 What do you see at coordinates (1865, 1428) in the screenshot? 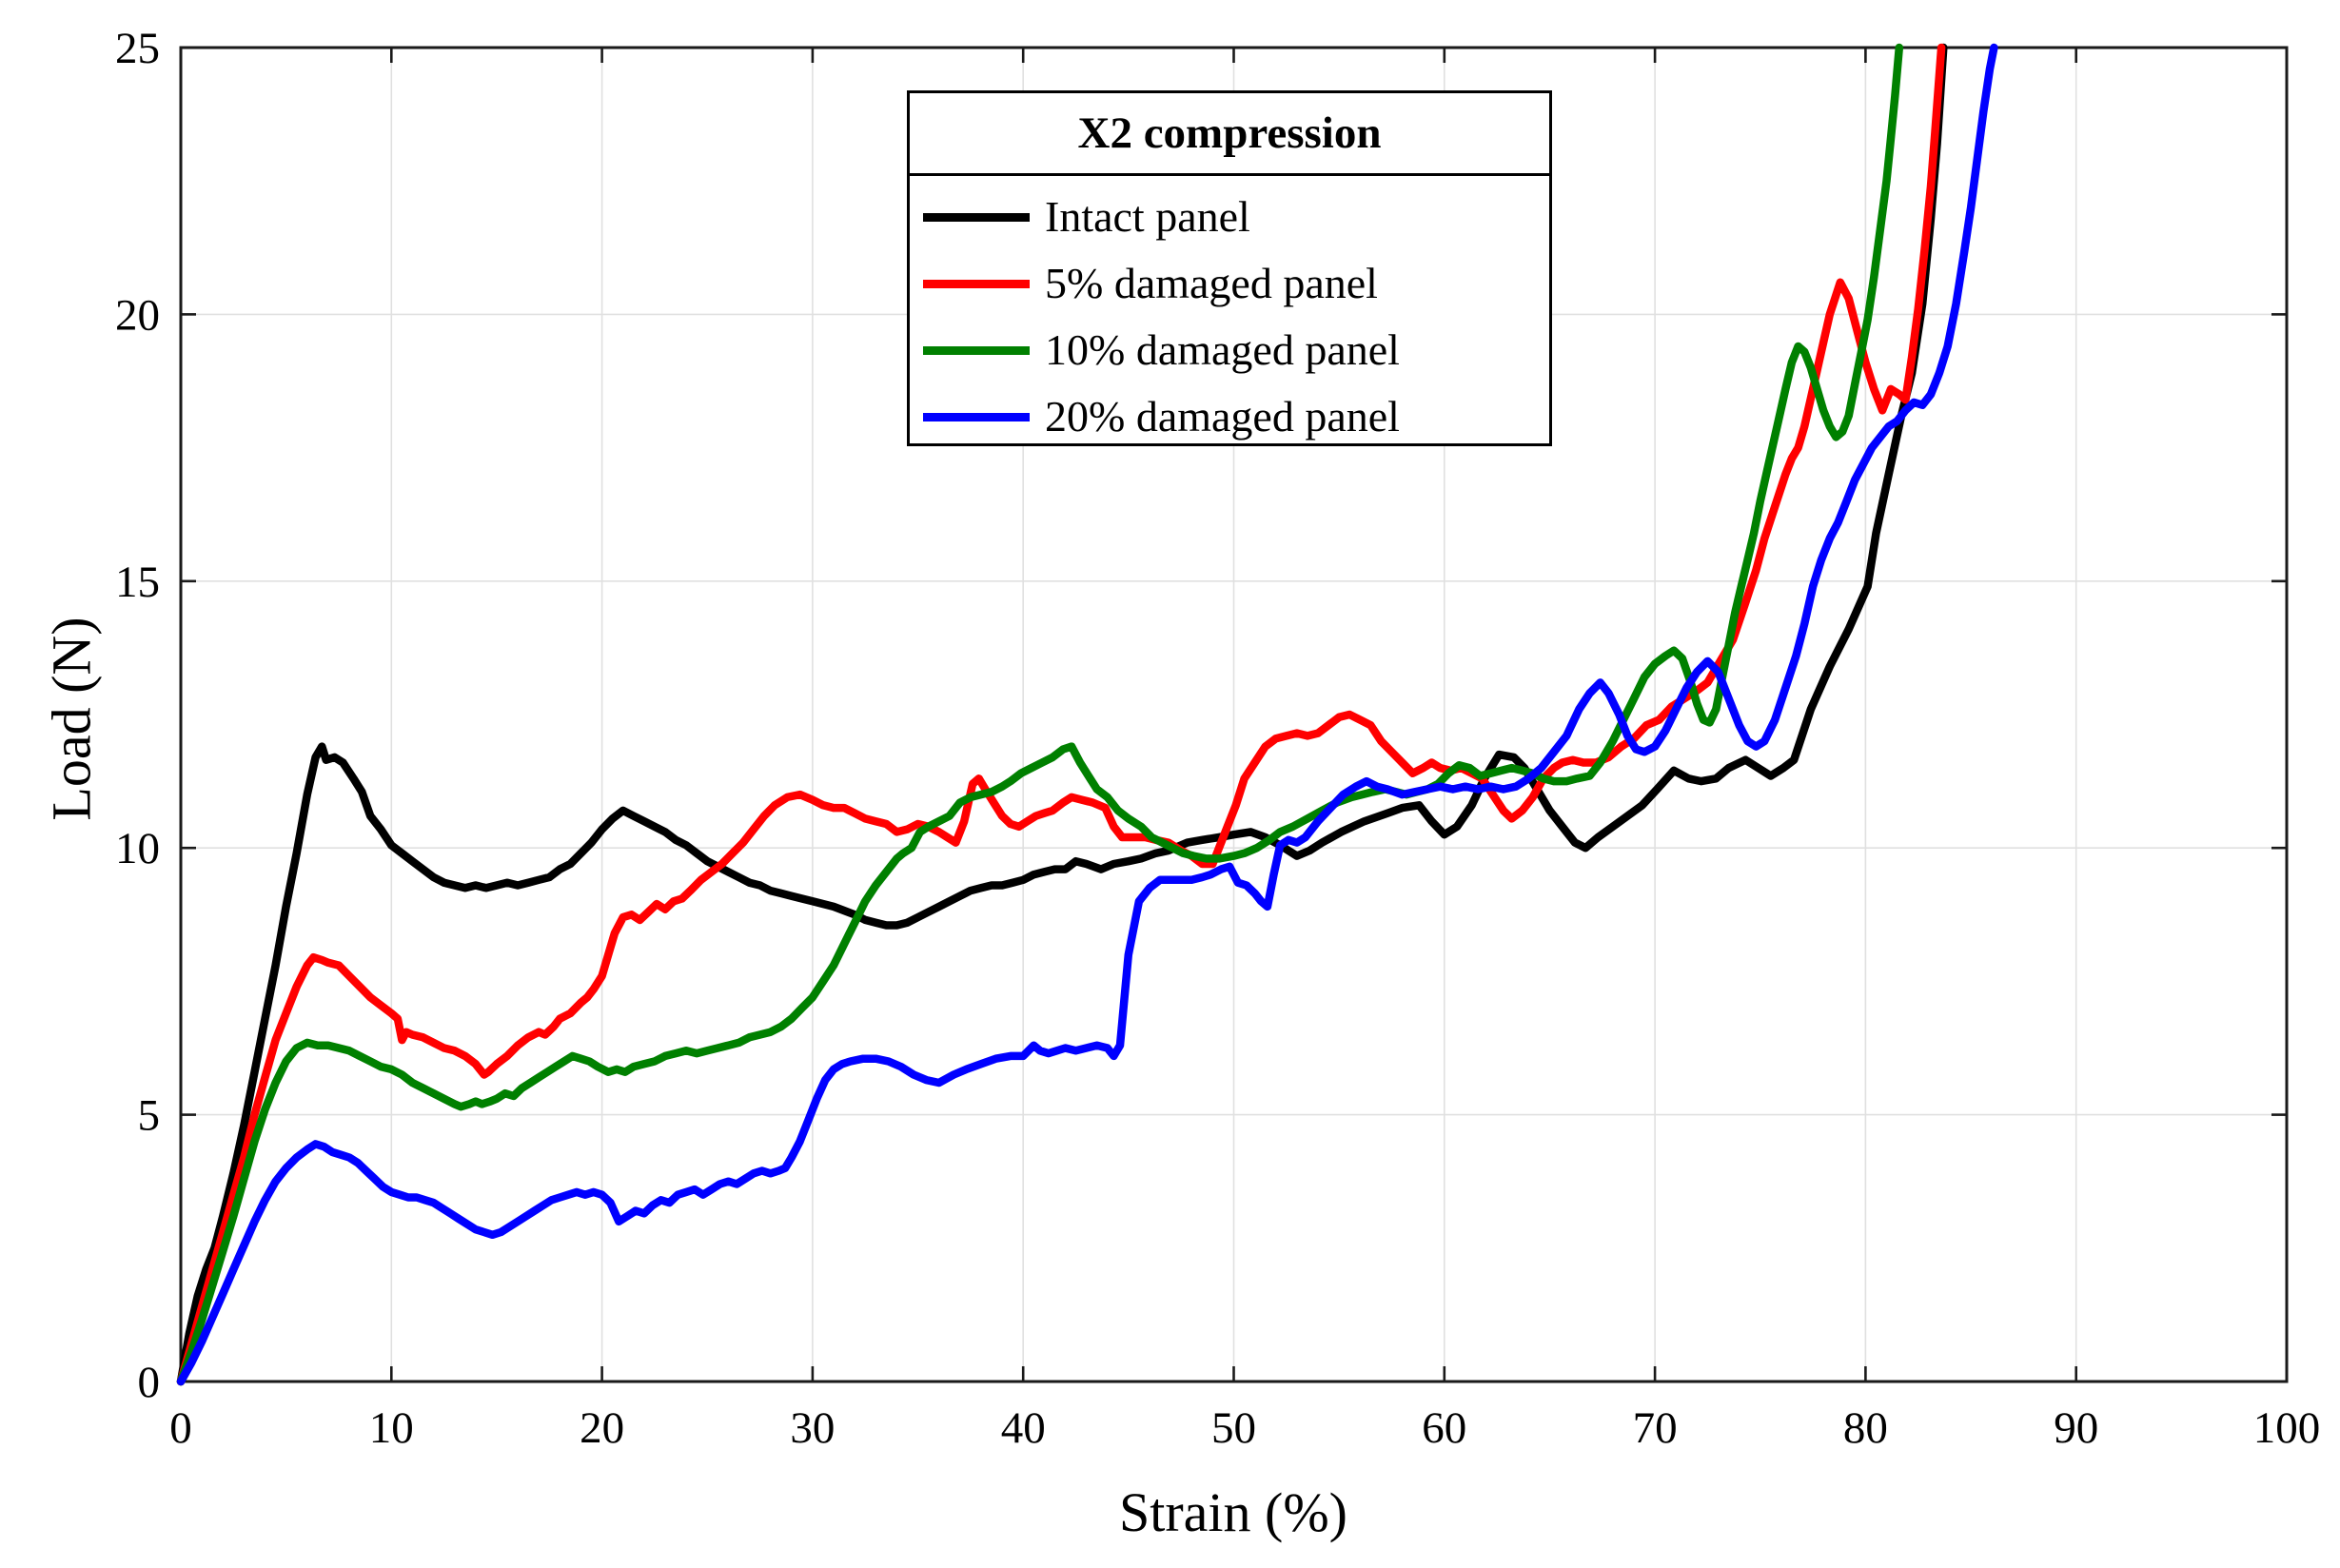
I see `x-tick-label: 80` at bounding box center [1865, 1428].